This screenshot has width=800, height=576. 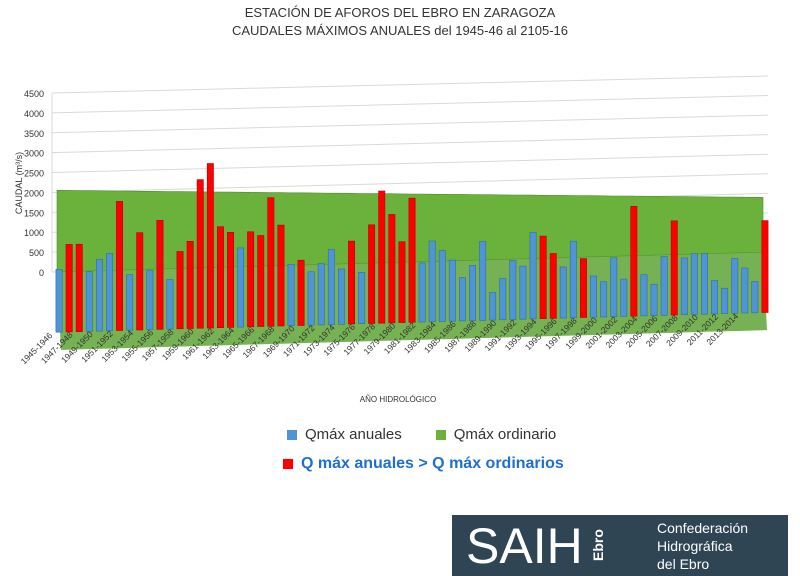 What do you see at coordinates (513, 290) in the screenshot?
I see `bar-1990-1991` at bounding box center [513, 290].